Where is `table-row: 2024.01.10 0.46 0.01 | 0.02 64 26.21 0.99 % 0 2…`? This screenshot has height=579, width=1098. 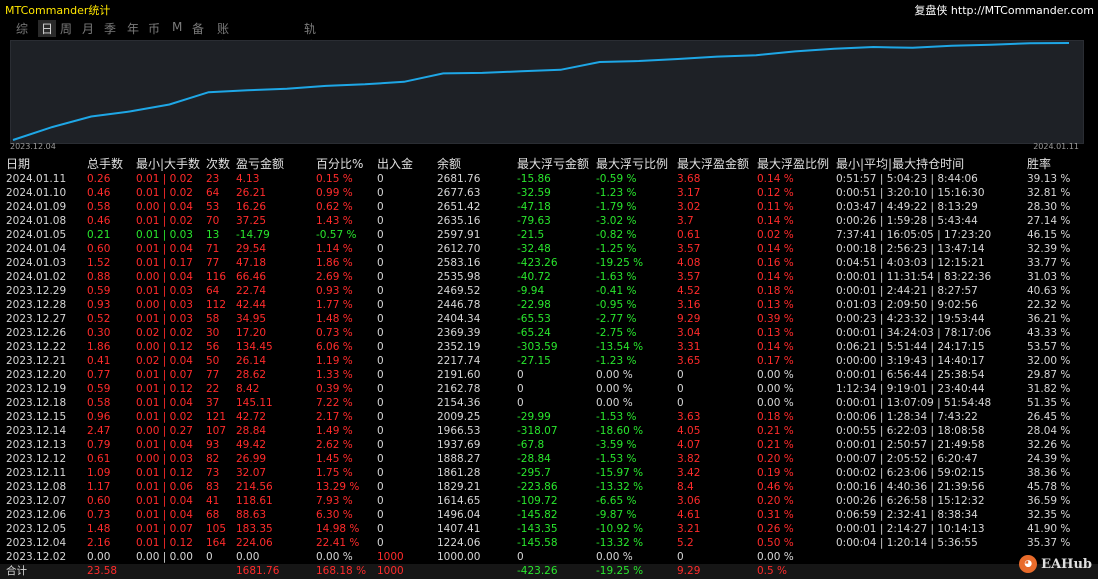
table-row: 2024.01.10 0.46 0.01 | 0.02 64 26.21 0.99 % 0 2… is located at coordinates (549, 193).